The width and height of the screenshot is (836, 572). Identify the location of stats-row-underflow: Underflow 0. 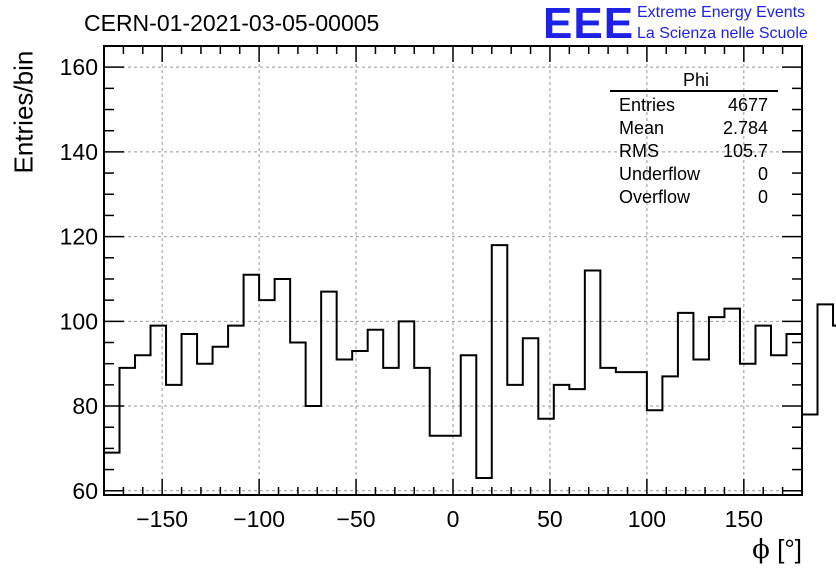
(694, 174).